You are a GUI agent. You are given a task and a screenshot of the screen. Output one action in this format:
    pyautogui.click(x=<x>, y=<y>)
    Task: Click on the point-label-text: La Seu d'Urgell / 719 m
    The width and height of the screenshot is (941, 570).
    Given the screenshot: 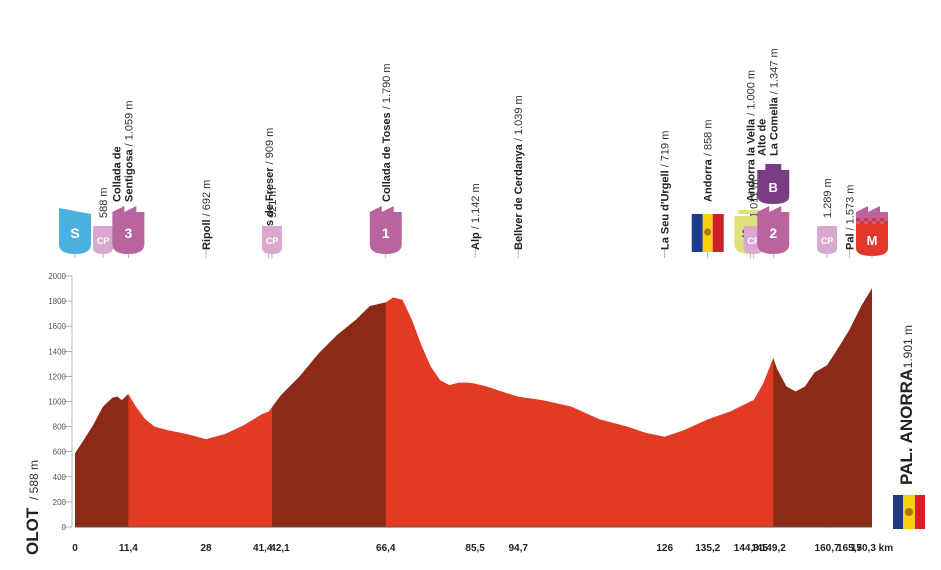 What is the action you would take?
    pyautogui.click(x=666, y=190)
    